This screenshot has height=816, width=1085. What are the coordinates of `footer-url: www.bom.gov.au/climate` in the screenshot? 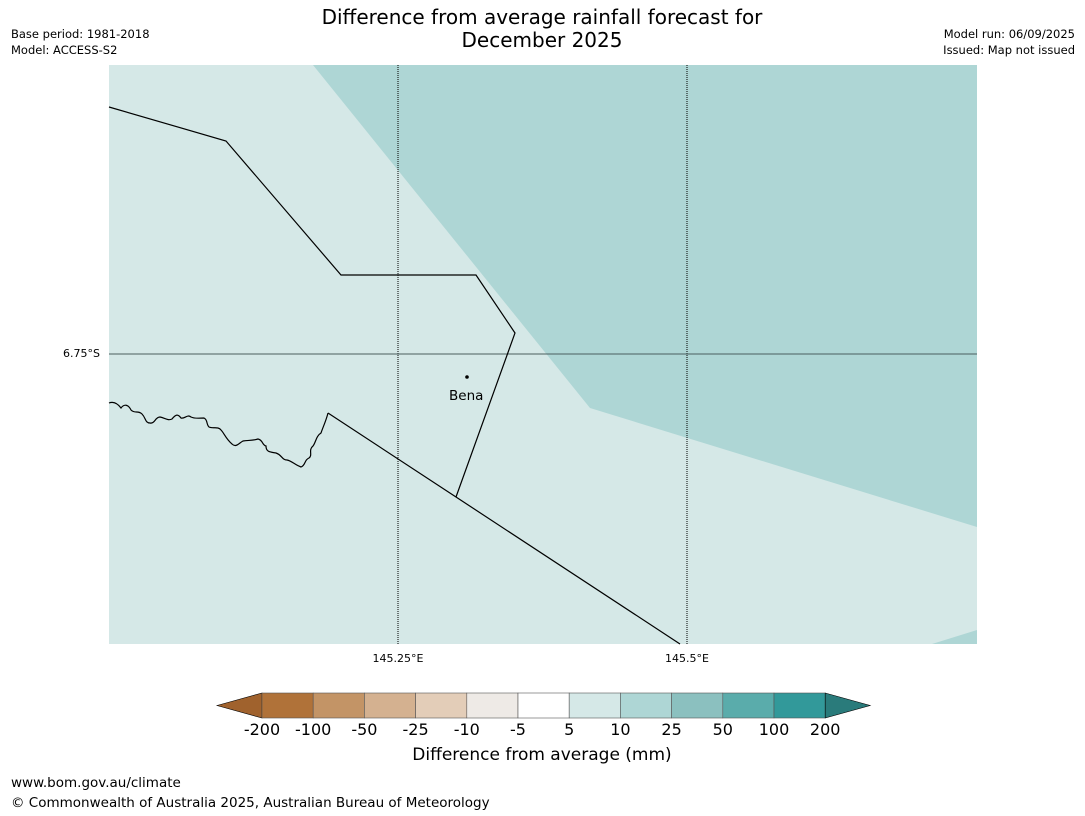 It's located at (96, 783).